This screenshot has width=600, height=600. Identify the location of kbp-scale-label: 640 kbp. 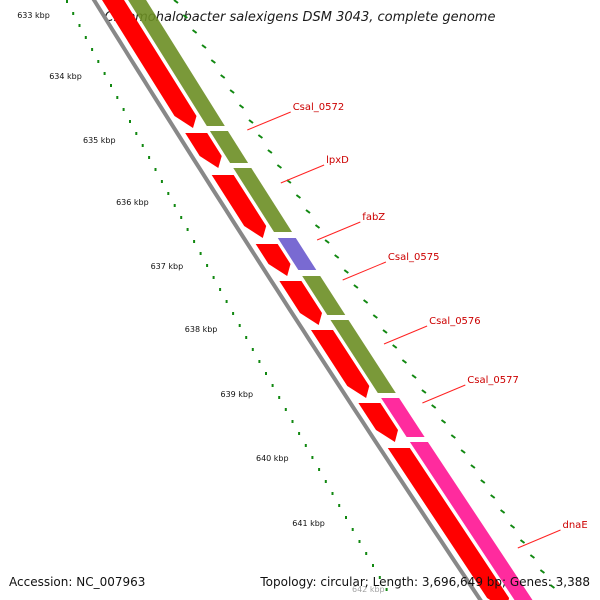
(272, 458).